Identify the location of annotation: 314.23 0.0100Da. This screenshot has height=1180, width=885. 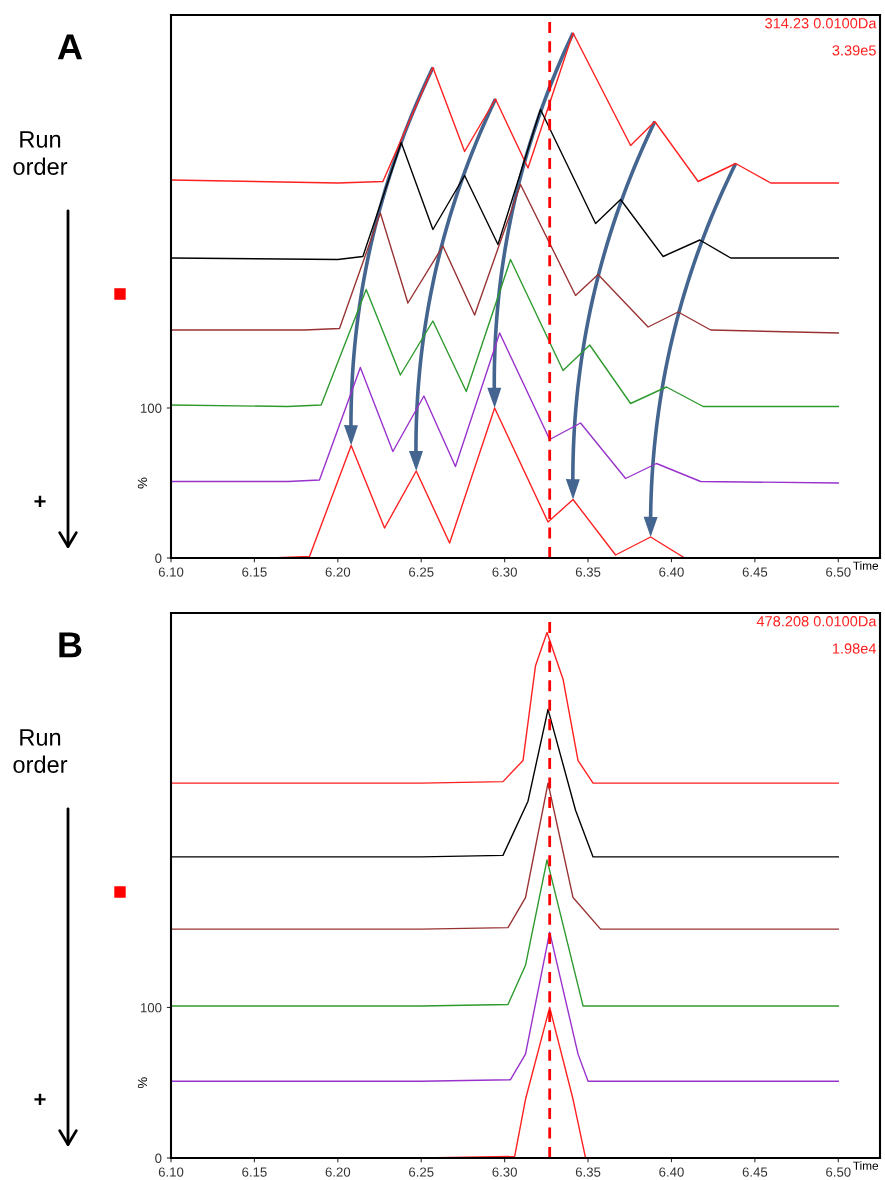
(821, 23).